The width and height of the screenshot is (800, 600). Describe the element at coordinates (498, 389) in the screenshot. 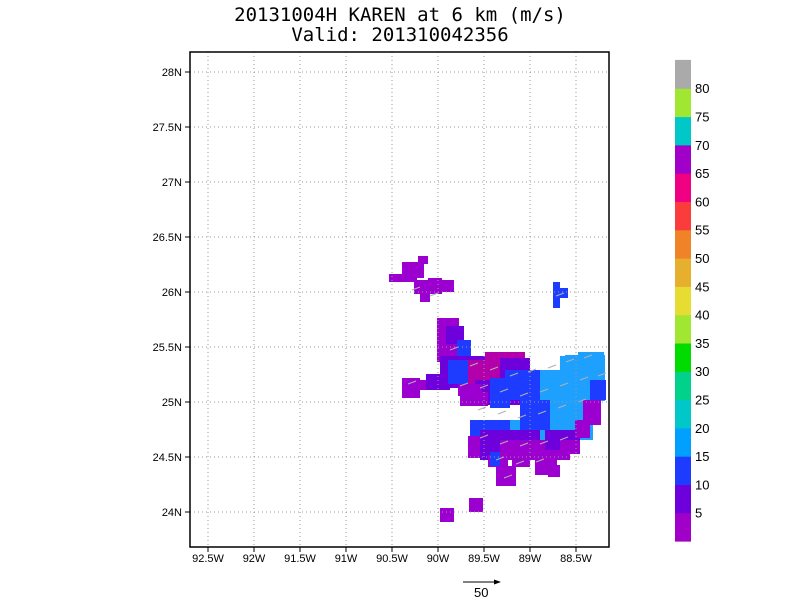

I see `wind-field` at that location.